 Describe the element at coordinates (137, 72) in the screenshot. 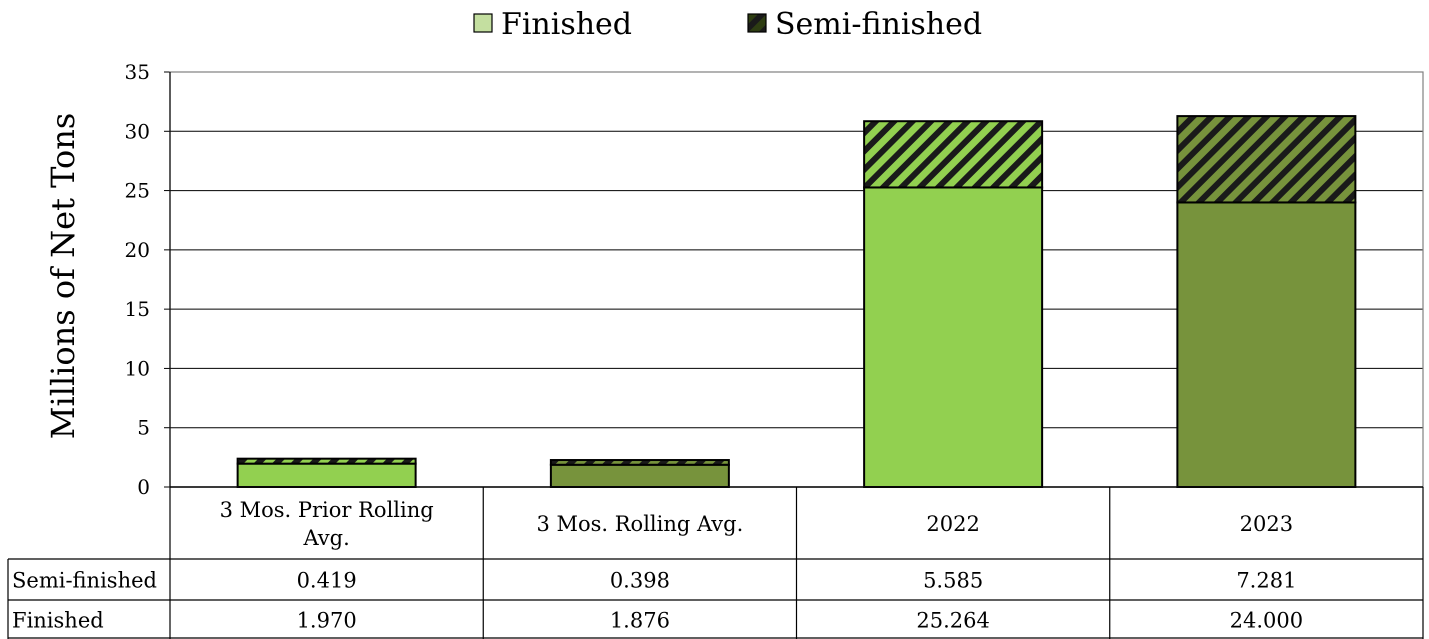

I see `y-tick-label: 35` at that location.